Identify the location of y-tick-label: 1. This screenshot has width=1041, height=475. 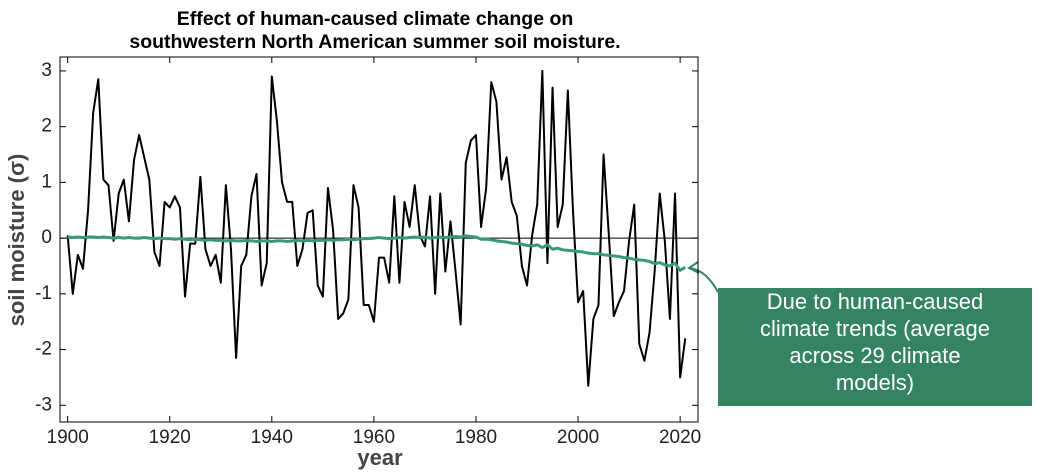
(46, 181).